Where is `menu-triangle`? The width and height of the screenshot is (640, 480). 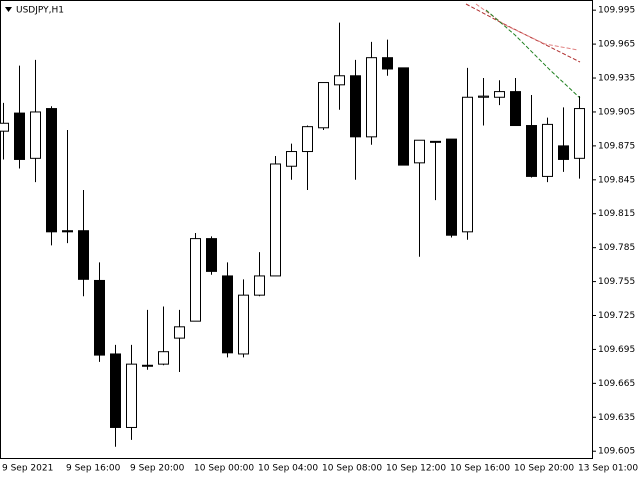
menu-triangle is located at coordinates (8, 9).